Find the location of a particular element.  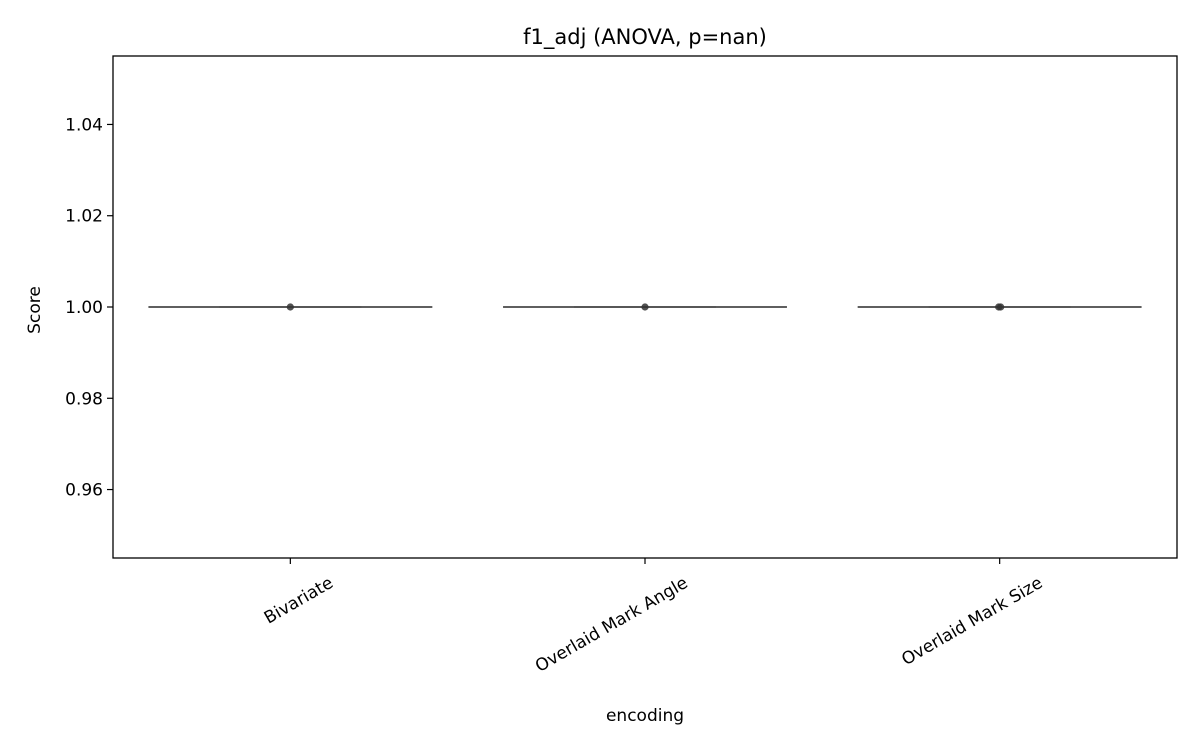

y-tick-label: 0.96 is located at coordinates (84, 491).